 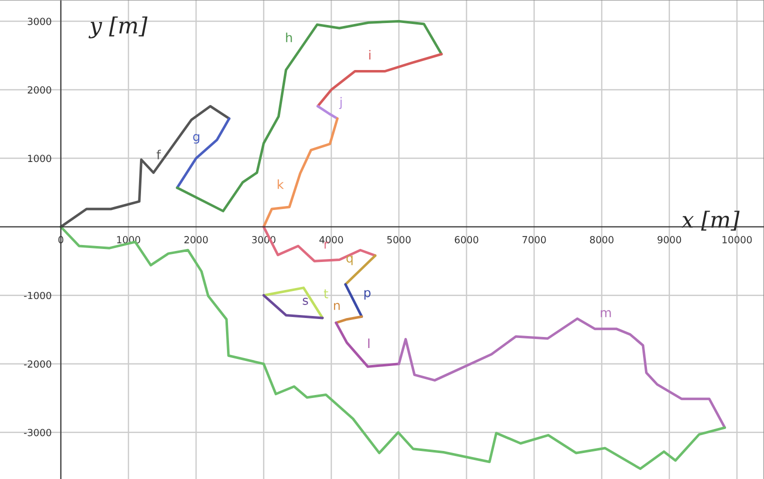 What do you see at coordinates (38, 432) in the screenshot?
I see `y-tick-label: -3000` at bounding box center [38, 432].